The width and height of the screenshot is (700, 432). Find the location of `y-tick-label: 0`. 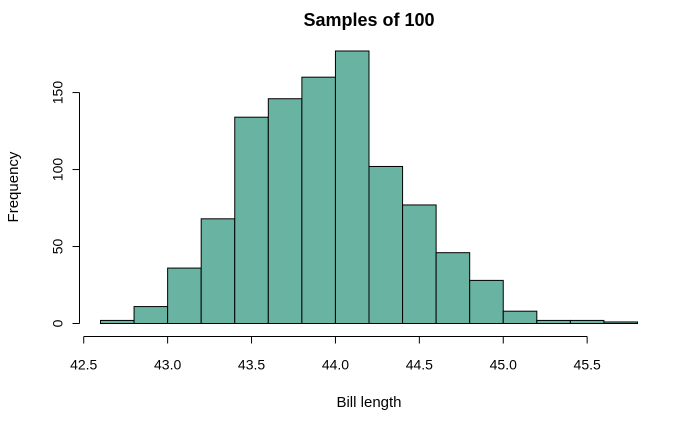

y-tick-label: 0 is located at coordinates (58, 323).